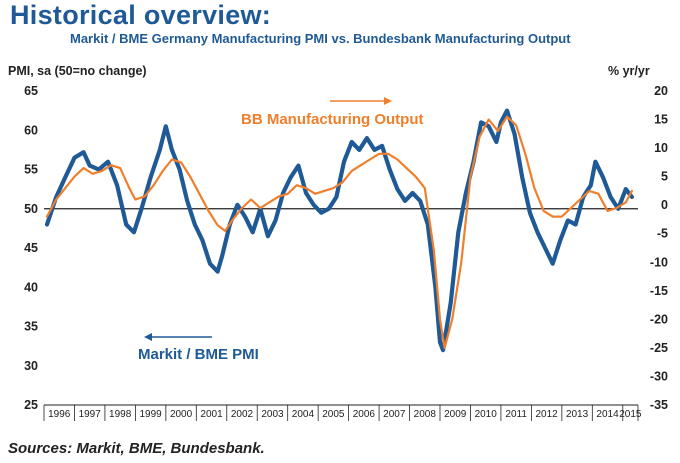  What do you see at coordinates (661, 91) in the screenshot?
I see `right-axis-tick-label: 20` at bounding box center [661, 91].